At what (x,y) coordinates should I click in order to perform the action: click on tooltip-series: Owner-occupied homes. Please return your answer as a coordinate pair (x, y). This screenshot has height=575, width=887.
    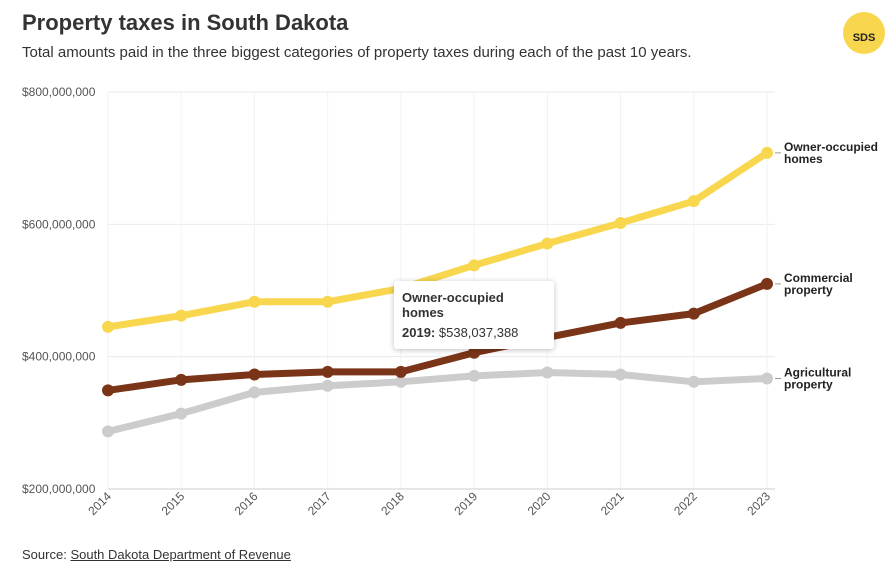
    Looking at the image, I should click on (453, 305).